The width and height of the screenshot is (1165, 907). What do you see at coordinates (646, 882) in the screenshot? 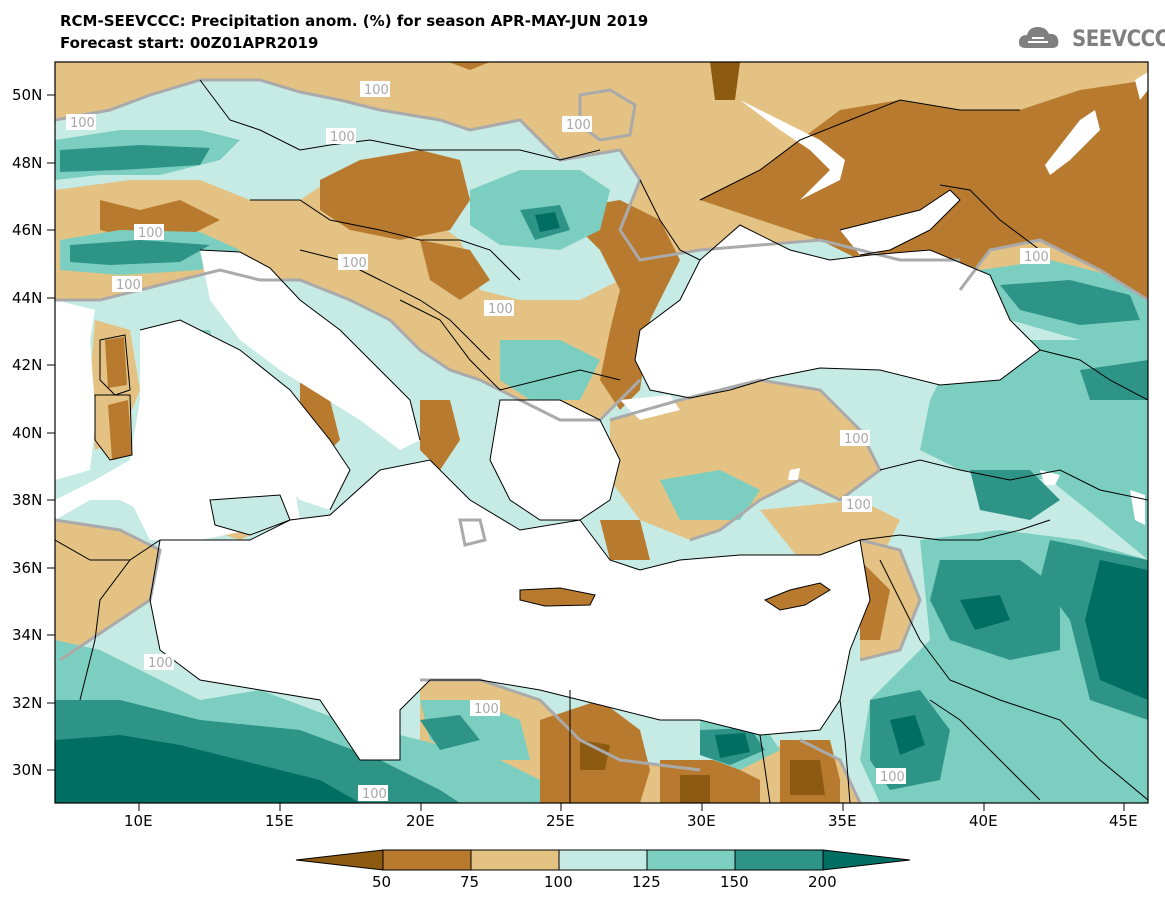
I see `colorbar-label: 125` at bounding box center [646, 882].